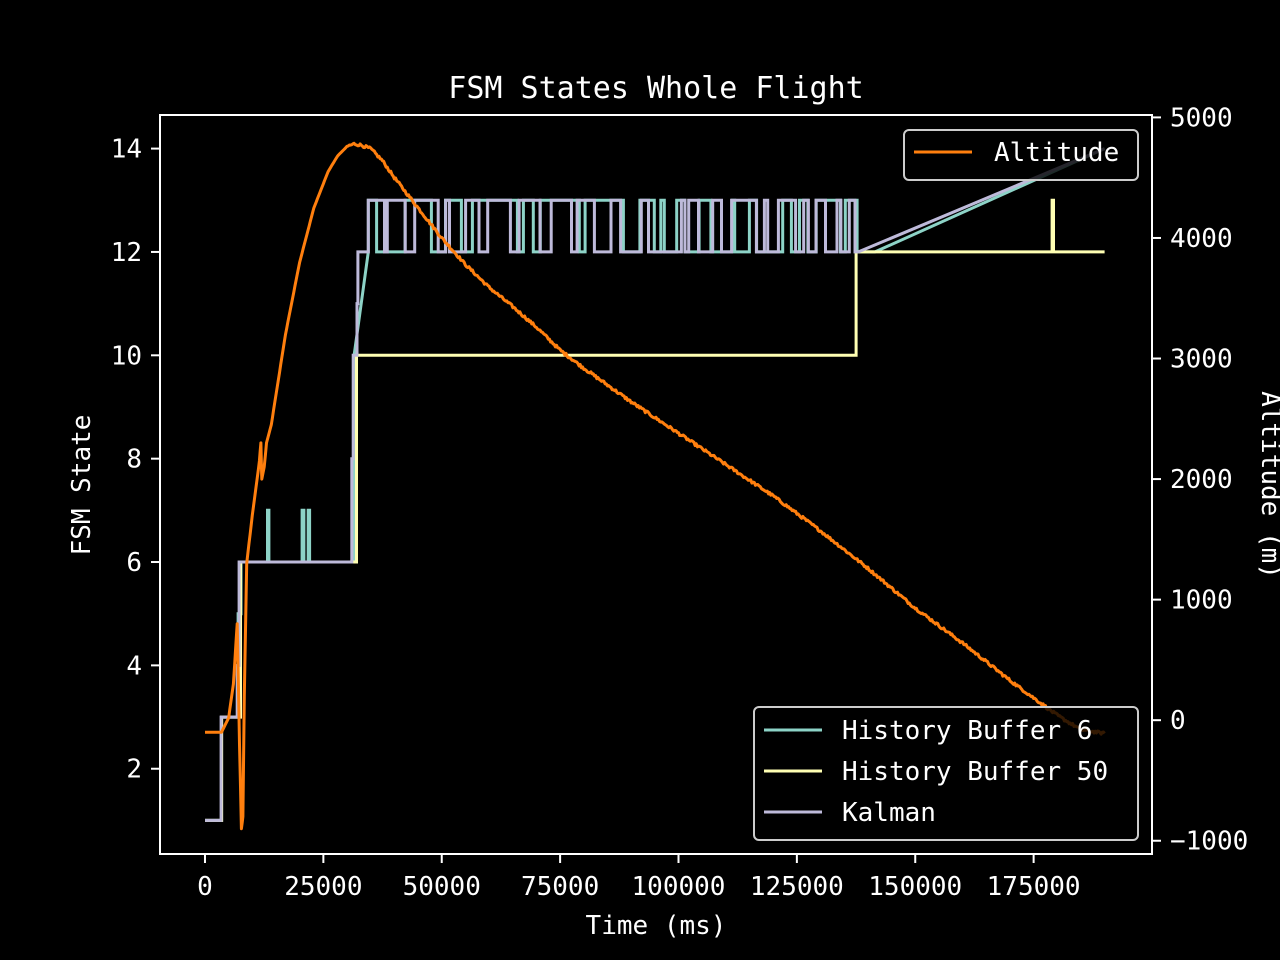  I want to click on legend-label: Kalman, so click(889, 813).